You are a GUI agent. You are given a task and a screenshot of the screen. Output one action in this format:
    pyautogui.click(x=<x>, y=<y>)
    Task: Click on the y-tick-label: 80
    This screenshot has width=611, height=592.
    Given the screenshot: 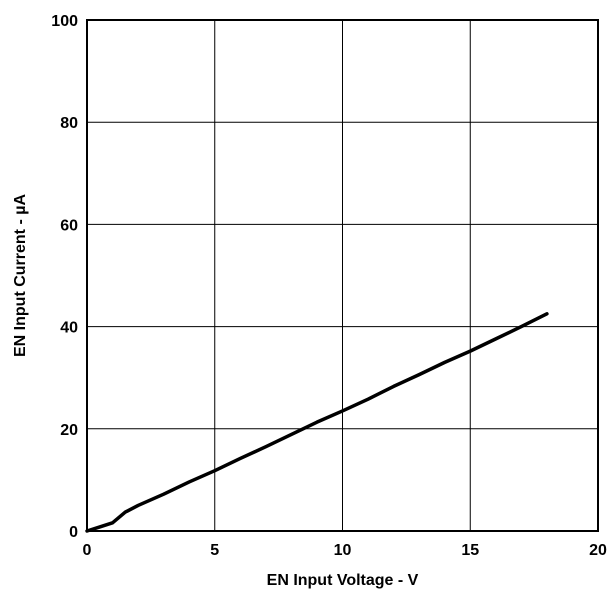 What is the action you would take?
    pyautogui.click(x=69, y=123)
    